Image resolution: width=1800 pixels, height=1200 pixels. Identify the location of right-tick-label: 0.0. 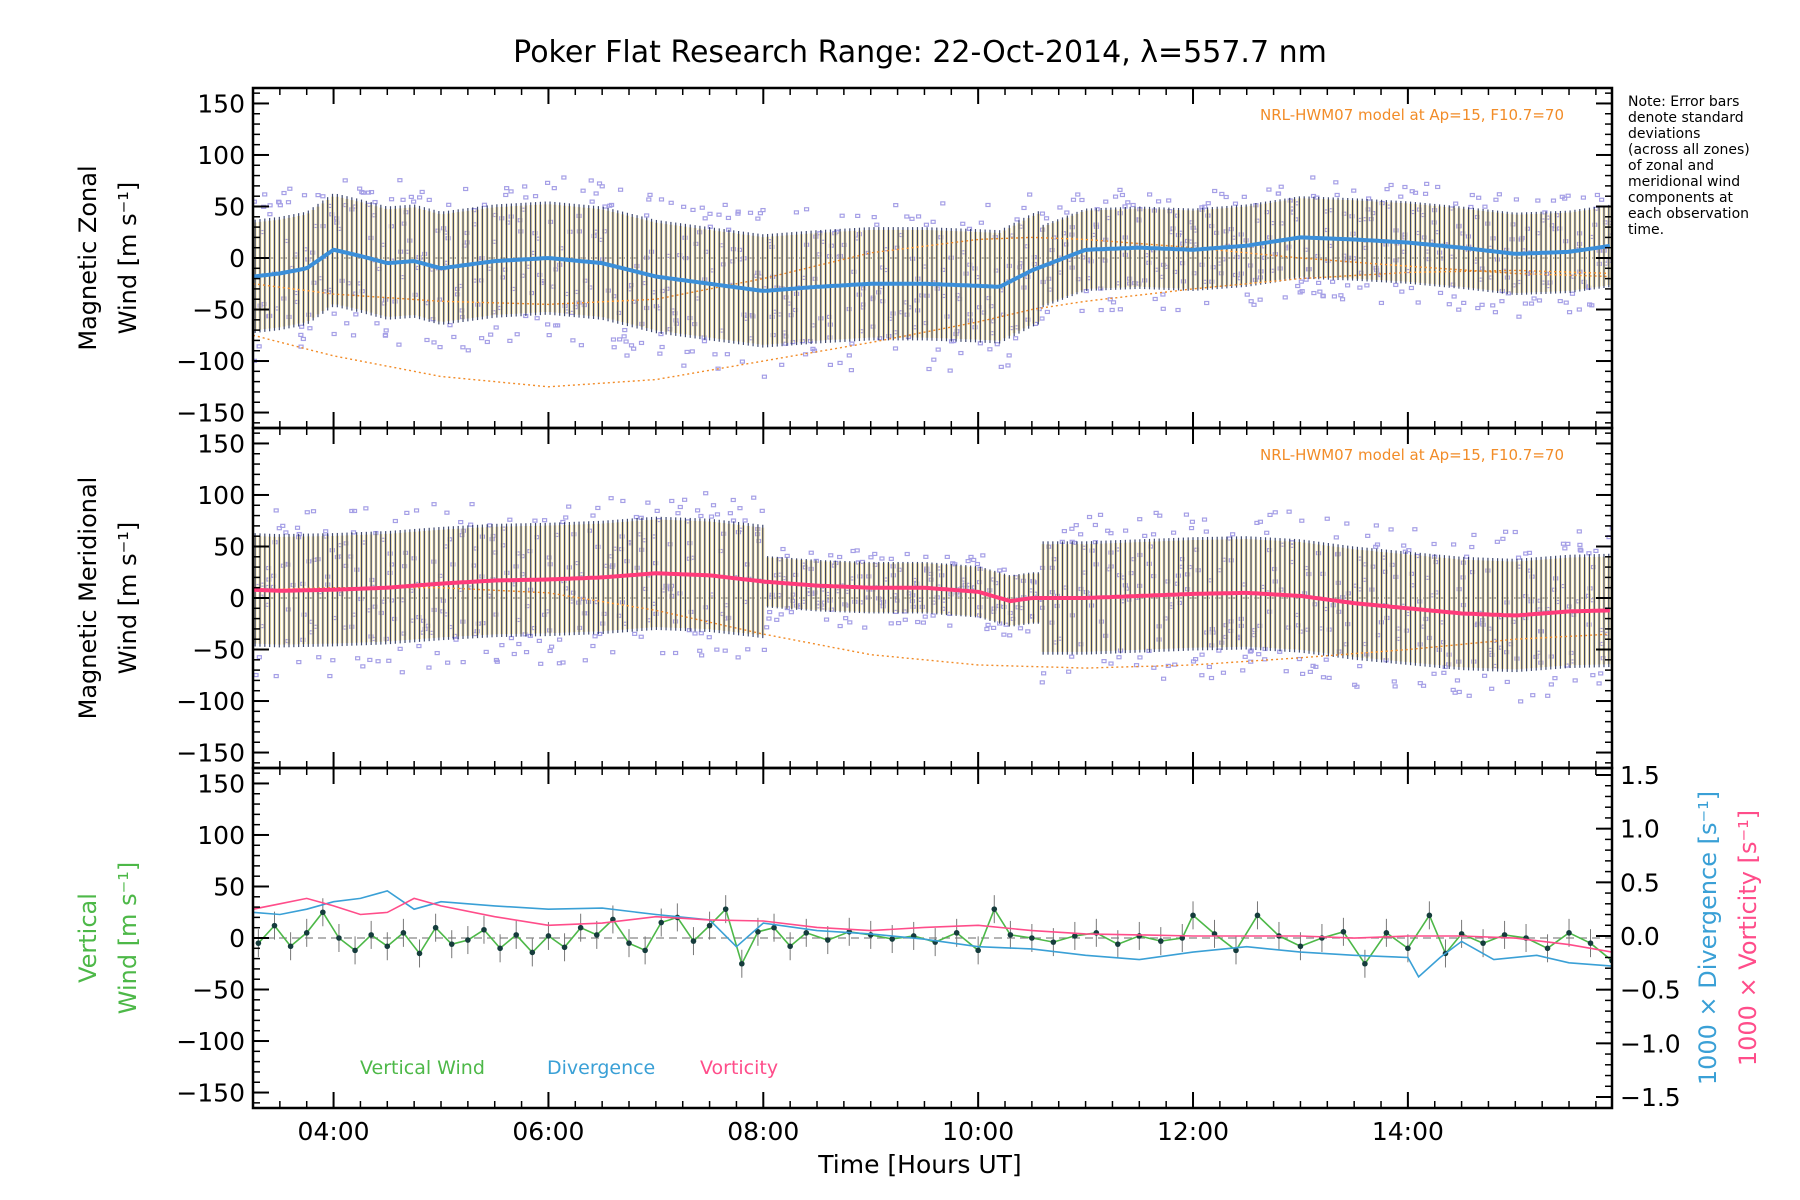
(1640, 936).